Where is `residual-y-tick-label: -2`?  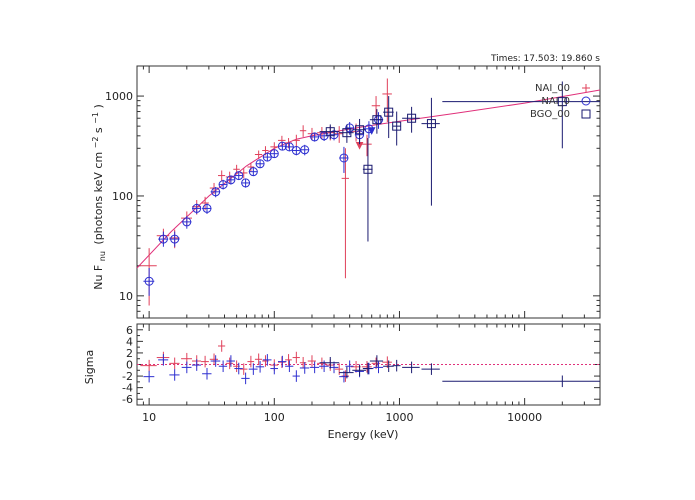
residual-y-tick-label: -2 is located at coordinates (127, 376).